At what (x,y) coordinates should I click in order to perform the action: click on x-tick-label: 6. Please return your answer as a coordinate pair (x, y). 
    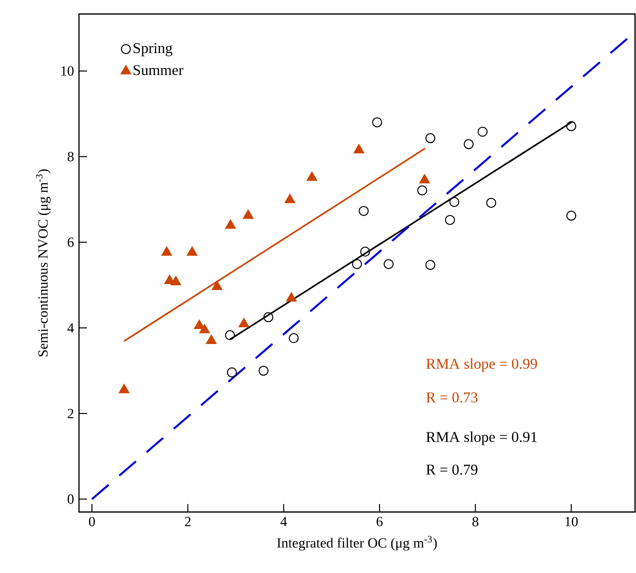
    Looking at the image, I should click on (379, 521).